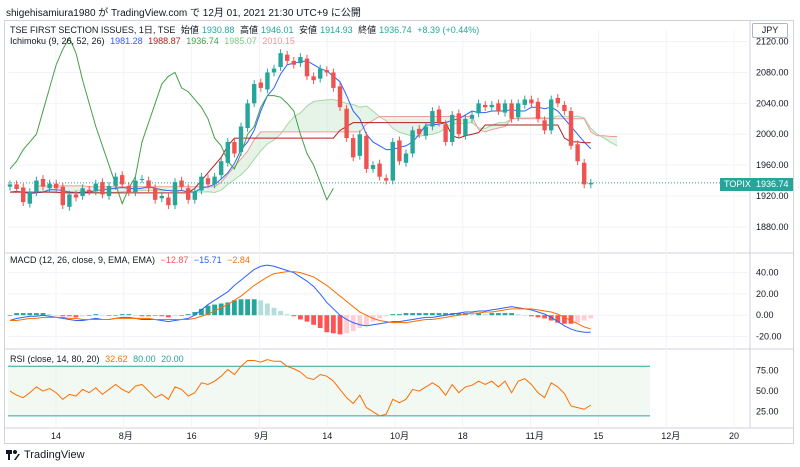 Image resolution: width=800 pixels, height=467 pixels. Describe the element at coordinates (770, 30) in the screenshot. I see `currency-badge: JPY` at that location.